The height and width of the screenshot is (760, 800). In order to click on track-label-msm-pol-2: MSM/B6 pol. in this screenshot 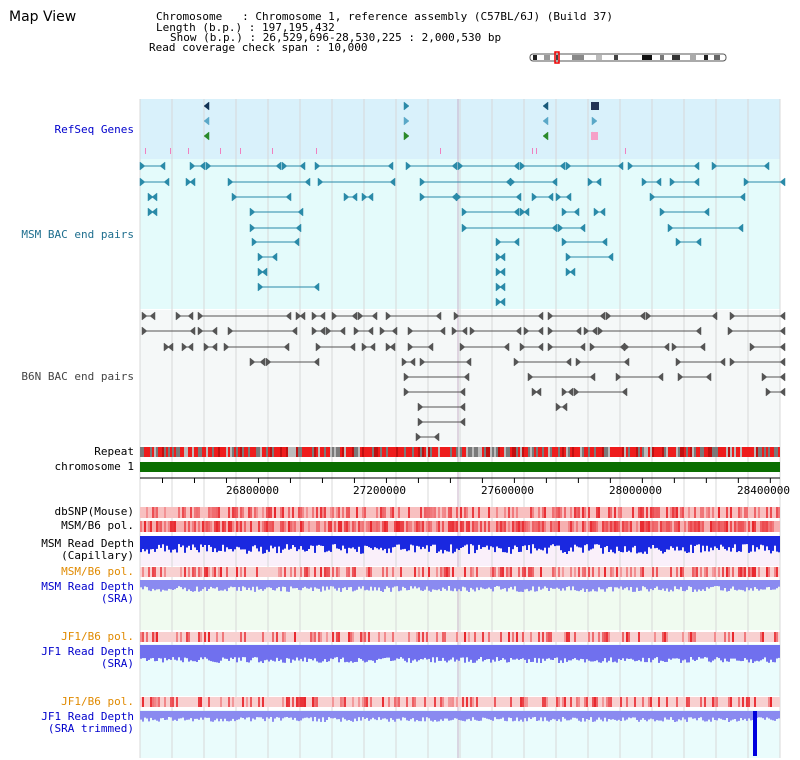, I will do `click(97, 571)`.